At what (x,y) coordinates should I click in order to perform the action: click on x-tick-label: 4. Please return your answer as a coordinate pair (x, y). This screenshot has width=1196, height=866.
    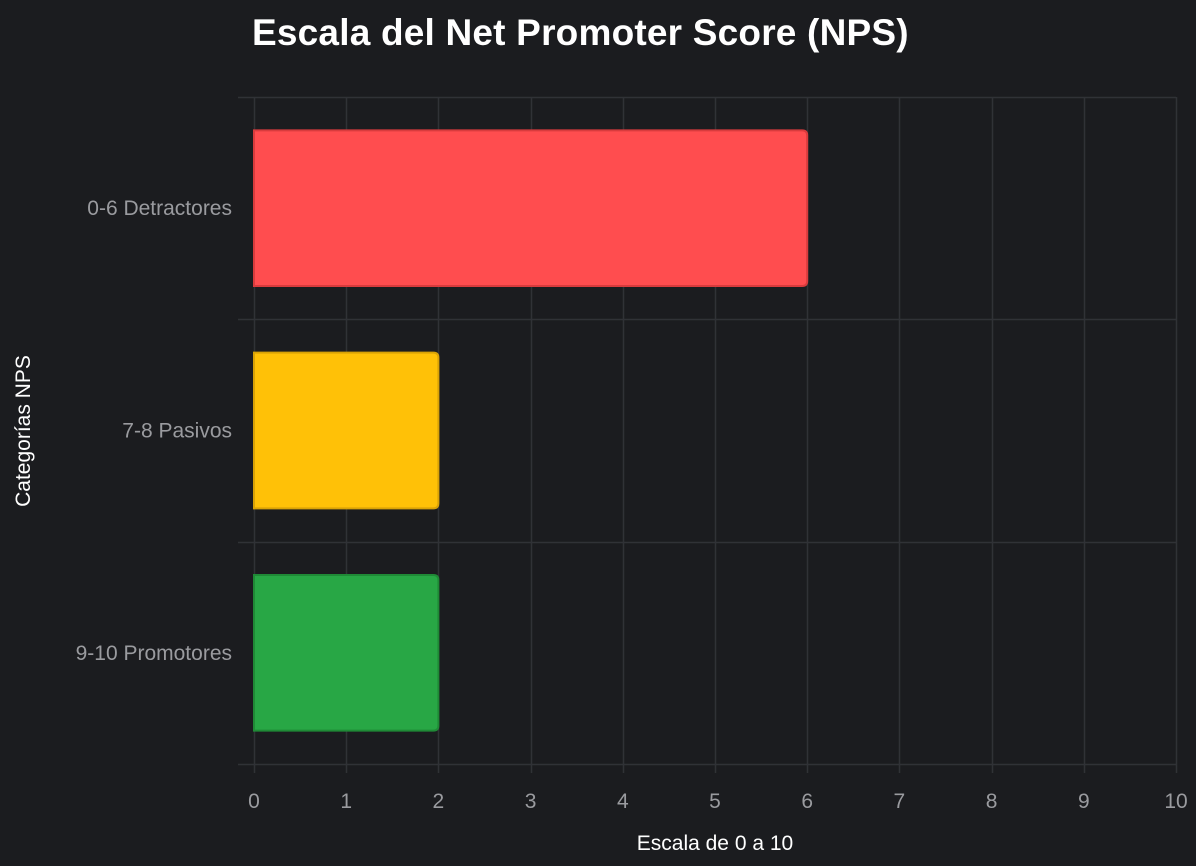
    Looking at the image, I should click on (623, 801).